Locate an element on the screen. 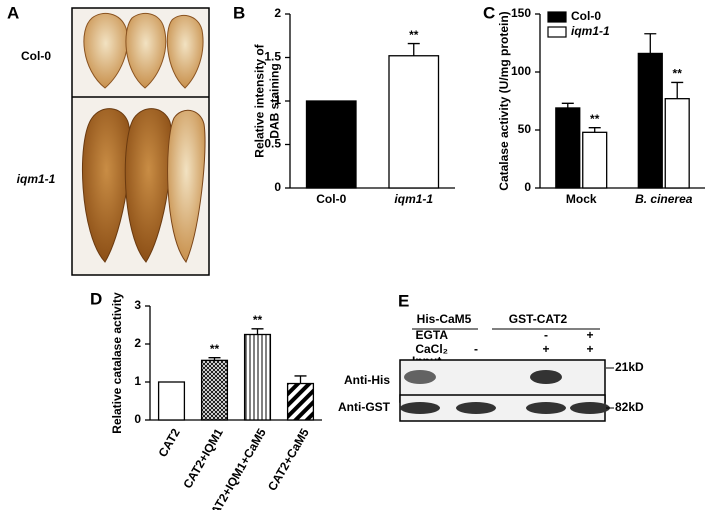  panel-label: D is located at coordinates (96, 298).